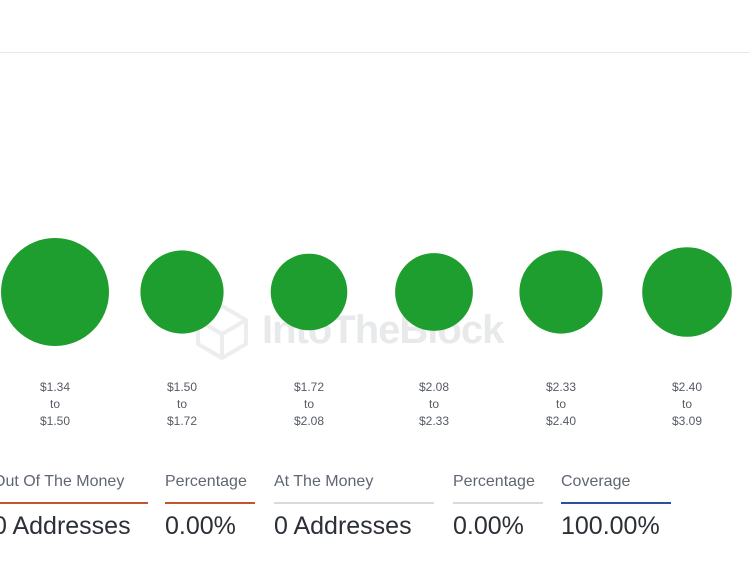 The width and height of the screenshot is (750, 562). Describe the element at coordinates (687, 387) in the screenshot. I see `tick-from: $2.40` at that location.